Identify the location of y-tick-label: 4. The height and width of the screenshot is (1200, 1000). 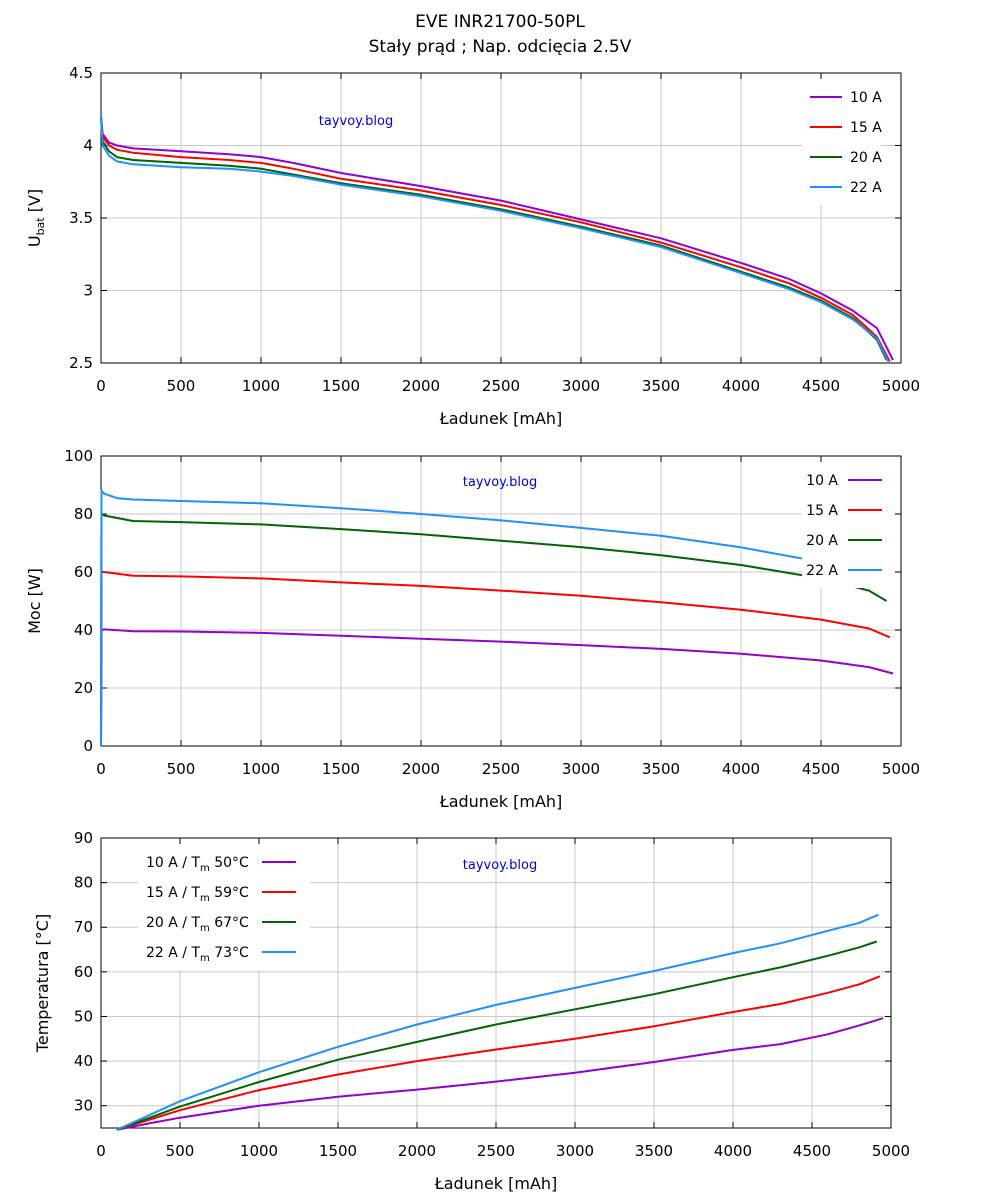
(88, 146).